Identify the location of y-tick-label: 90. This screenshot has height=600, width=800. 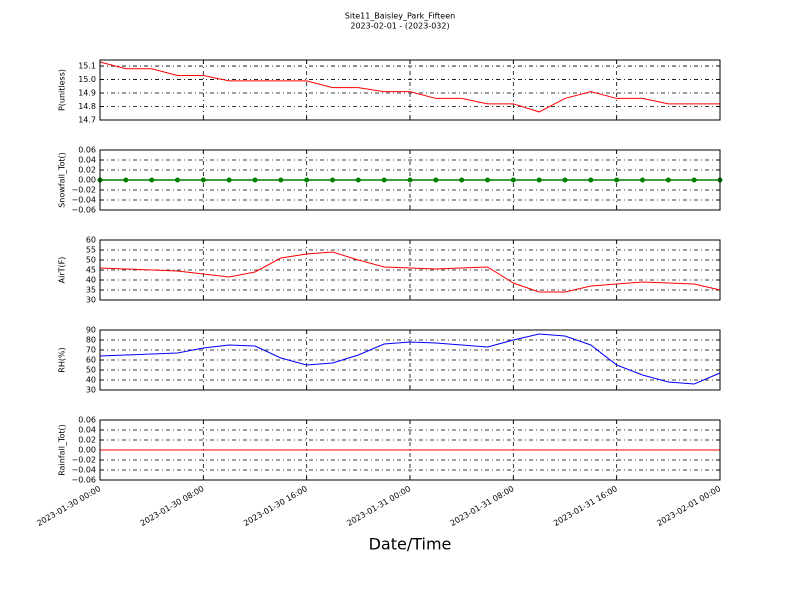
(91, 330).